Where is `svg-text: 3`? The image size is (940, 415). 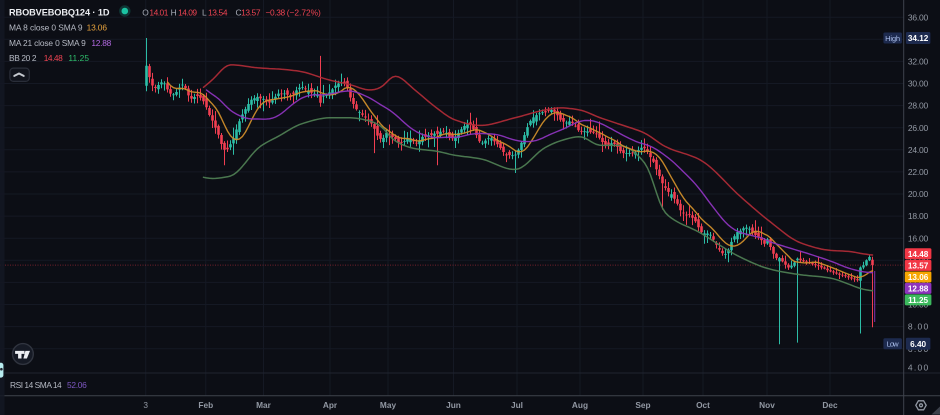 svg-text: 3 is located at coordinates (145, 405).